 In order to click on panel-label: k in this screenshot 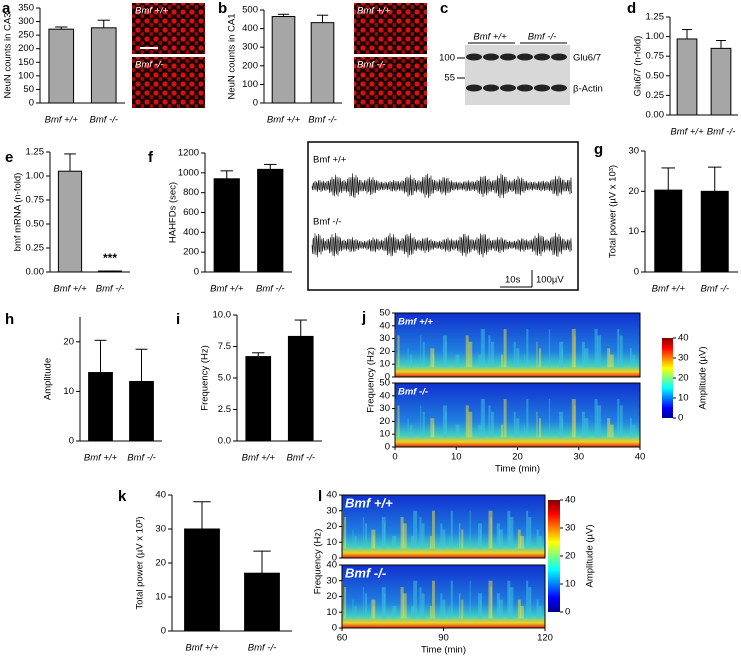, I will do `click(122, 496)`.